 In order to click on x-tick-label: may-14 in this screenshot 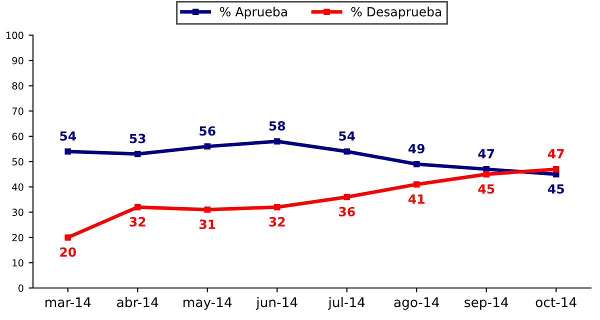, I will do `click(208, 303)`.